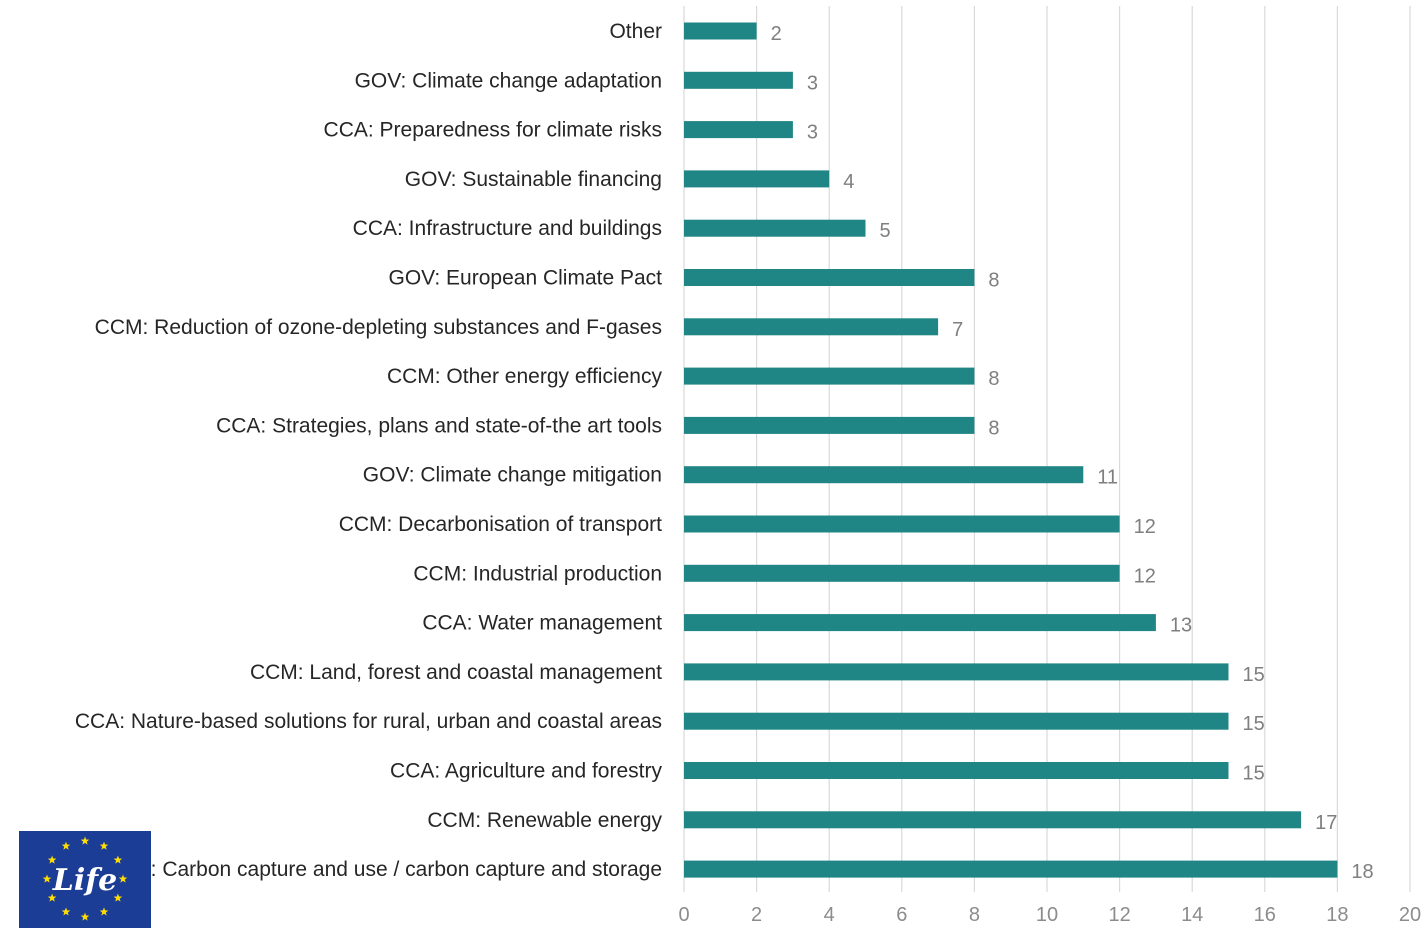  I want to click on category-label: GOV: Climate change adaptation, so click(508, 80).